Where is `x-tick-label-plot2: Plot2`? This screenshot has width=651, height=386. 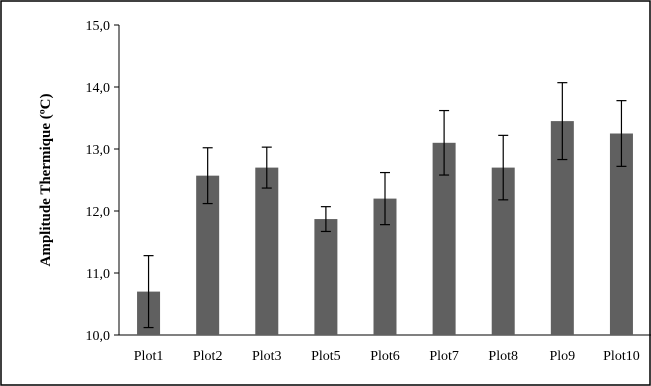
x-tick-label-plot2: Plot2 is located at coordinates (208, 356).